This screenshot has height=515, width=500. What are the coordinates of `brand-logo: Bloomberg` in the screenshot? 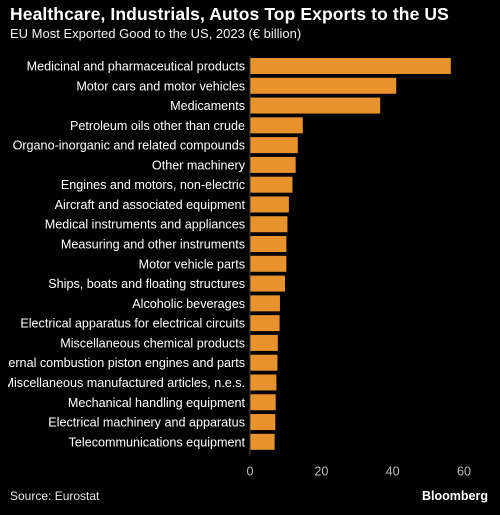 It's located at (455, 496).